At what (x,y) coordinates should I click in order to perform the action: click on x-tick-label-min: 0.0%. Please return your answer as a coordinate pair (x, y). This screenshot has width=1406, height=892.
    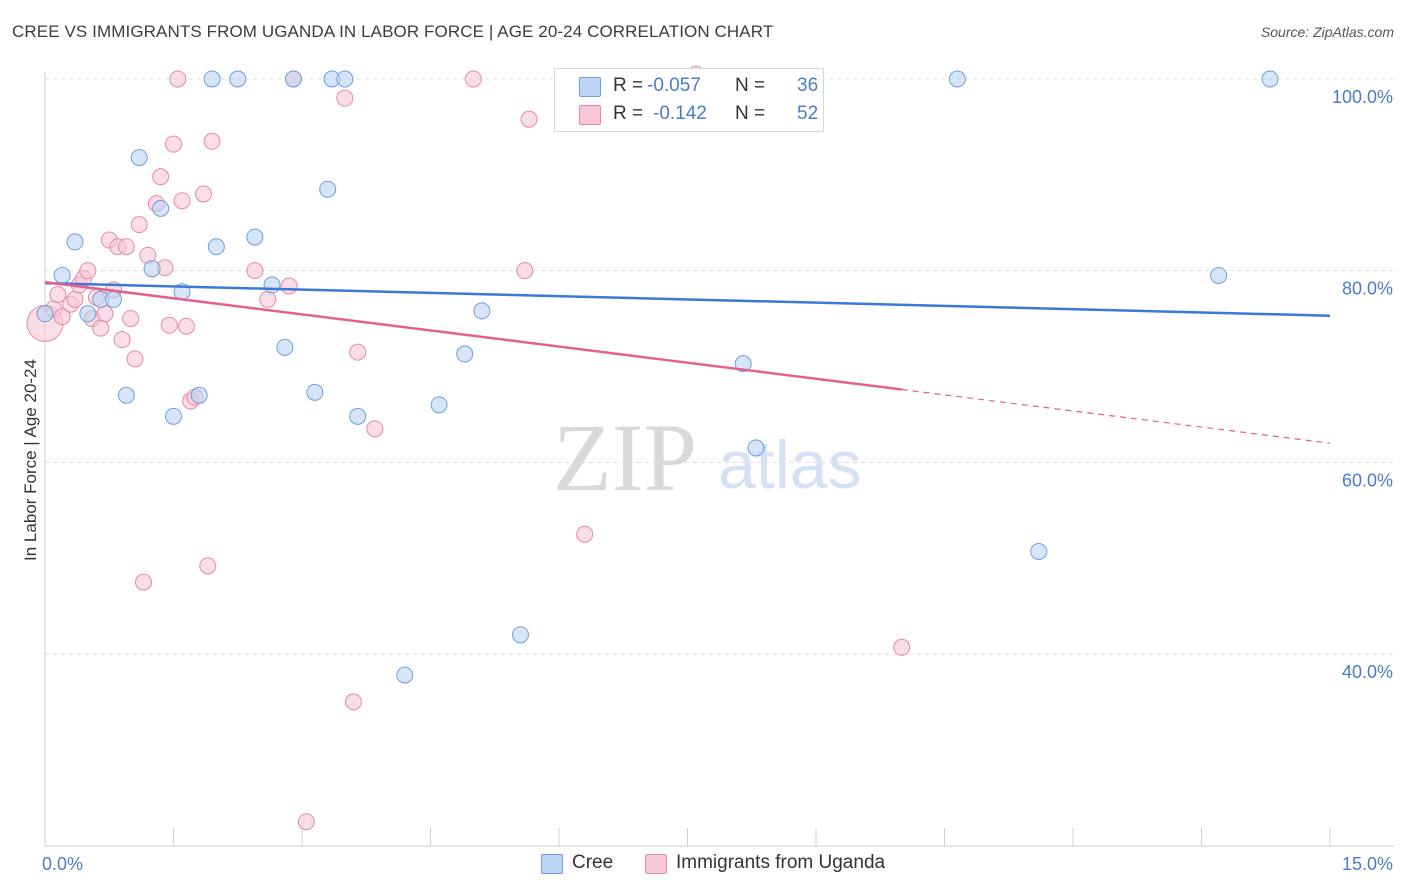
    Looking at the image, I should click on (62, 864).